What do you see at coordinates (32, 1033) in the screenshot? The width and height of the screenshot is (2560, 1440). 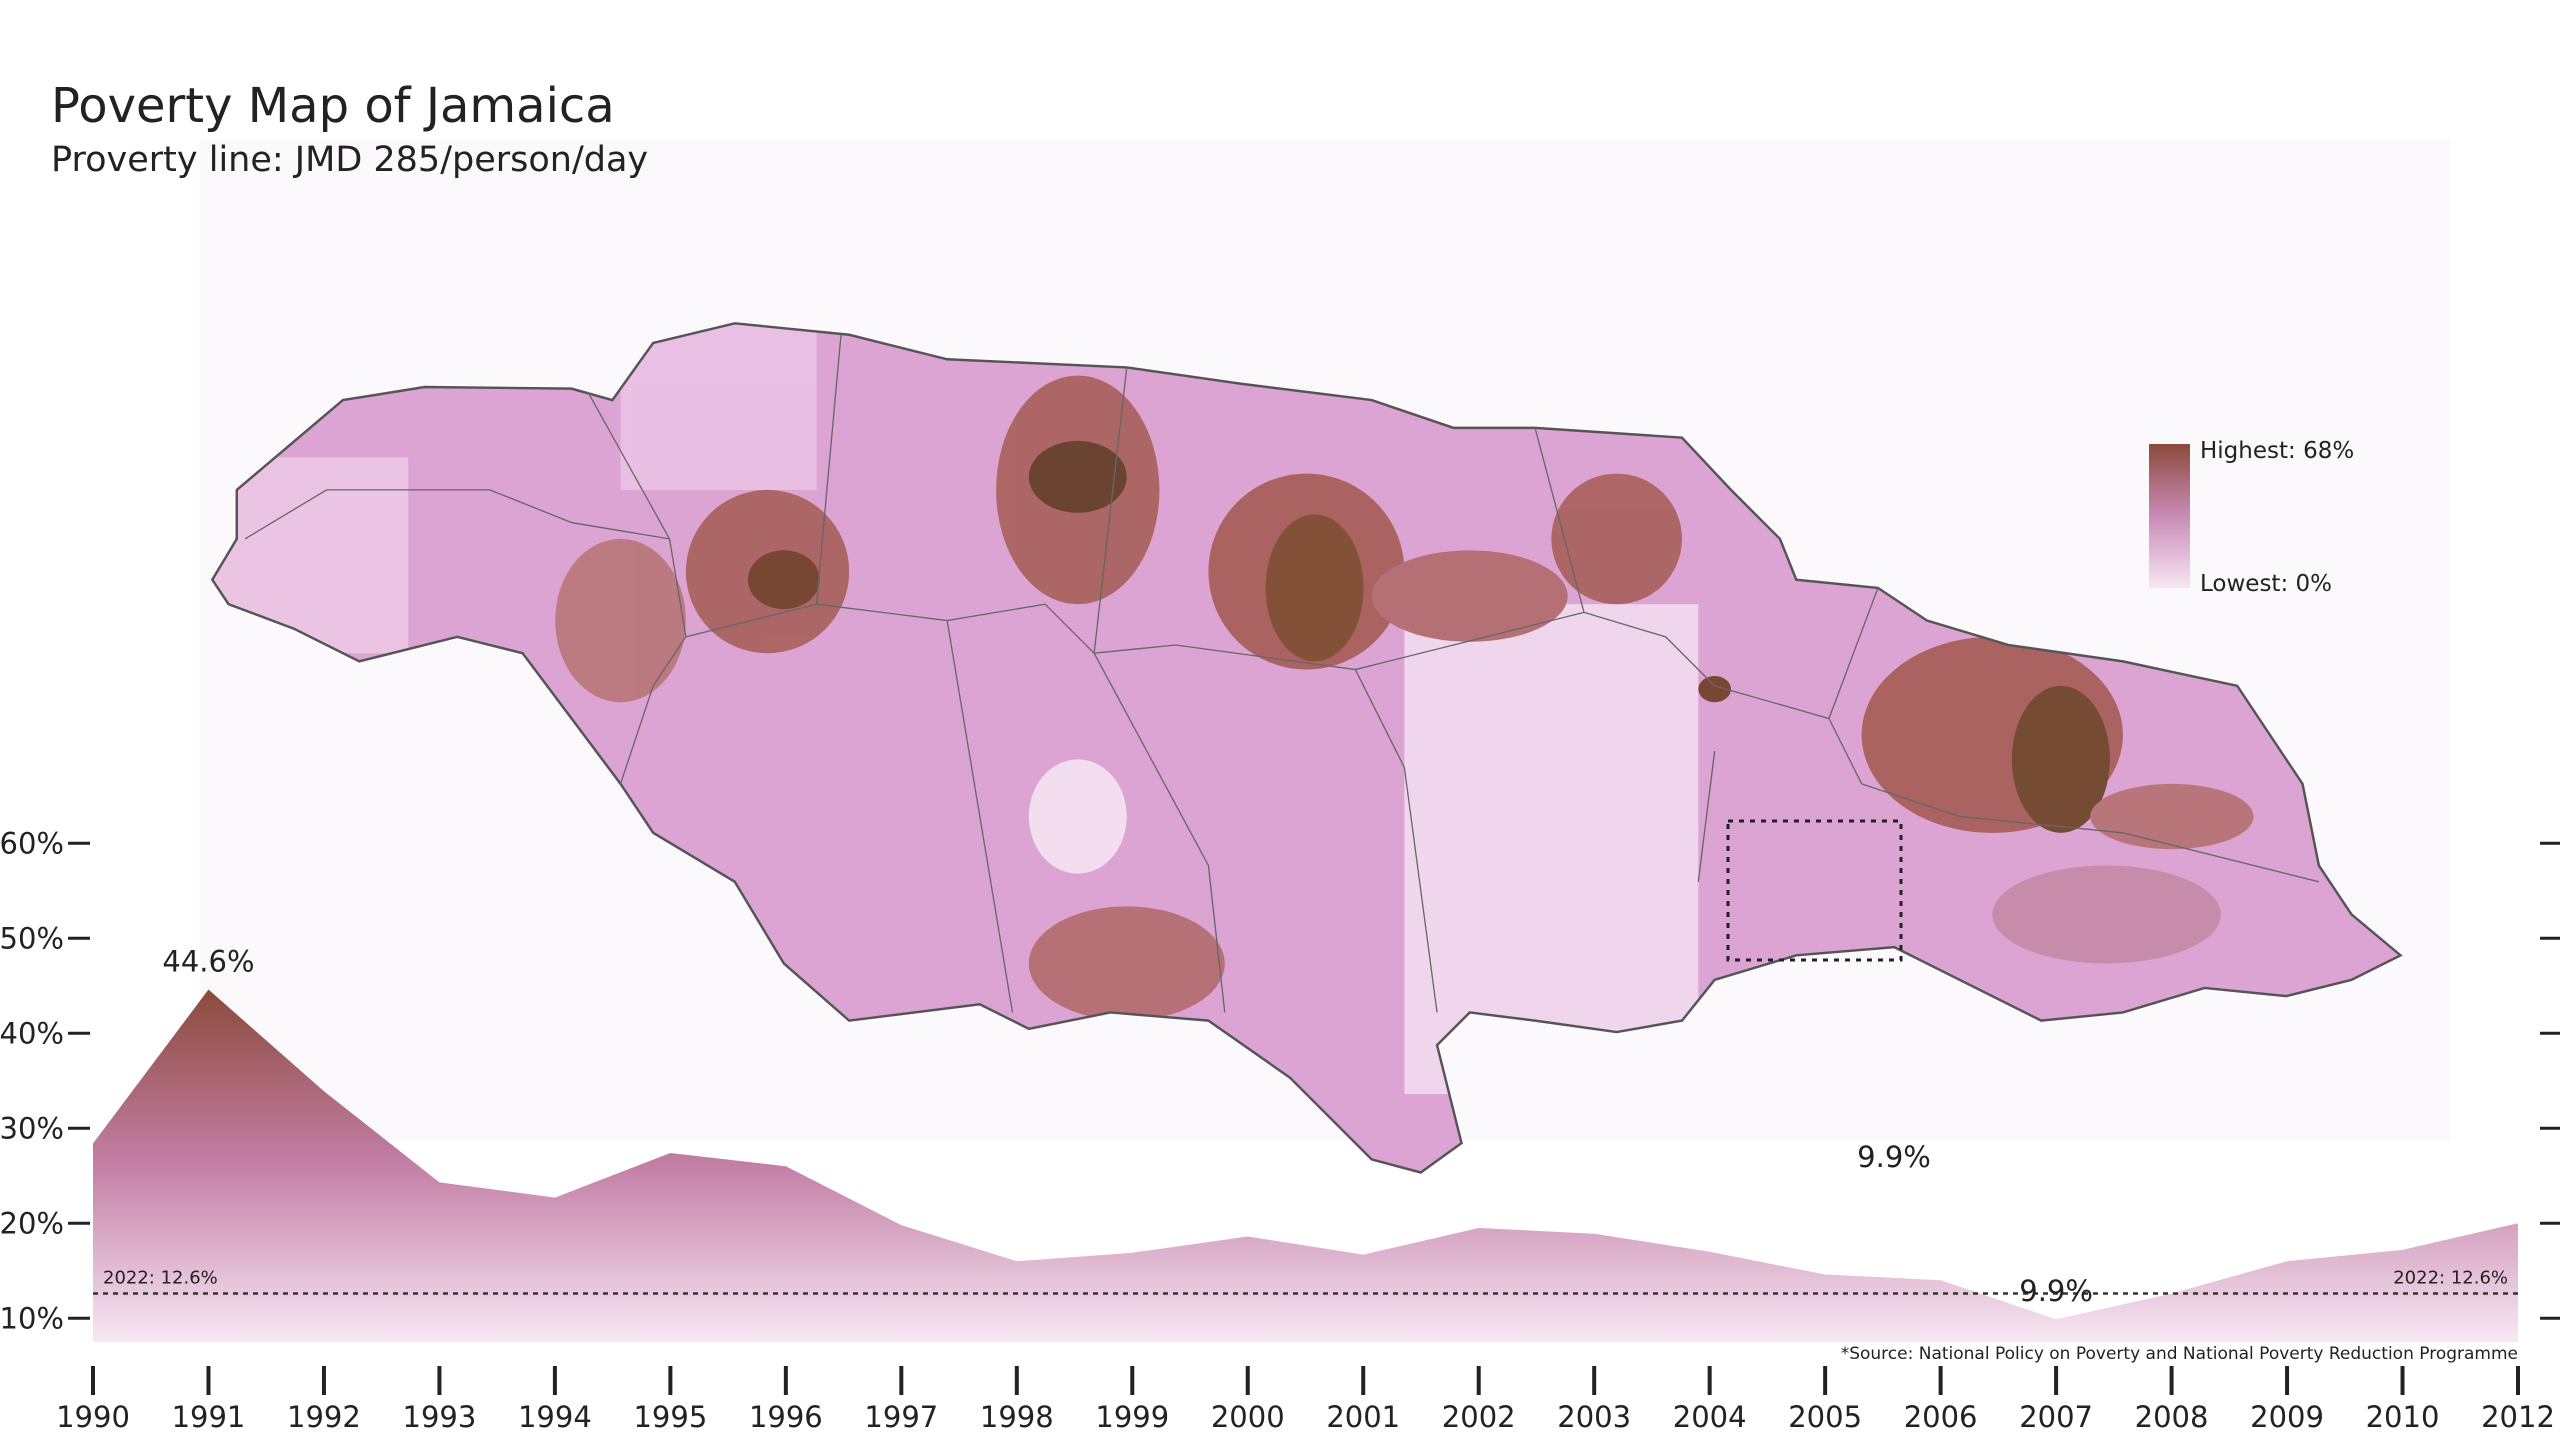 I see `y-tick-label: 40%` at bounding box center [32, 1033].